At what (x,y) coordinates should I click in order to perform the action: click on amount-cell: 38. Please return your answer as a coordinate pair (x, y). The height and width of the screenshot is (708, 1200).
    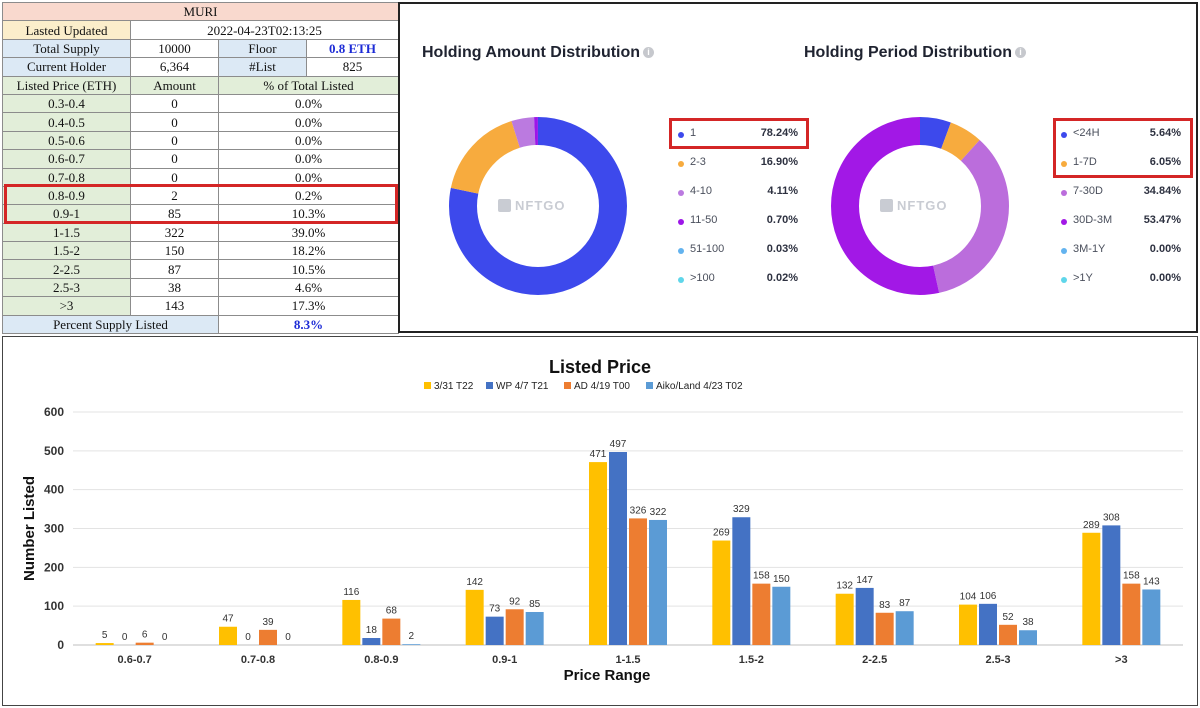
    Looking at the image, I should click on (174, 287).